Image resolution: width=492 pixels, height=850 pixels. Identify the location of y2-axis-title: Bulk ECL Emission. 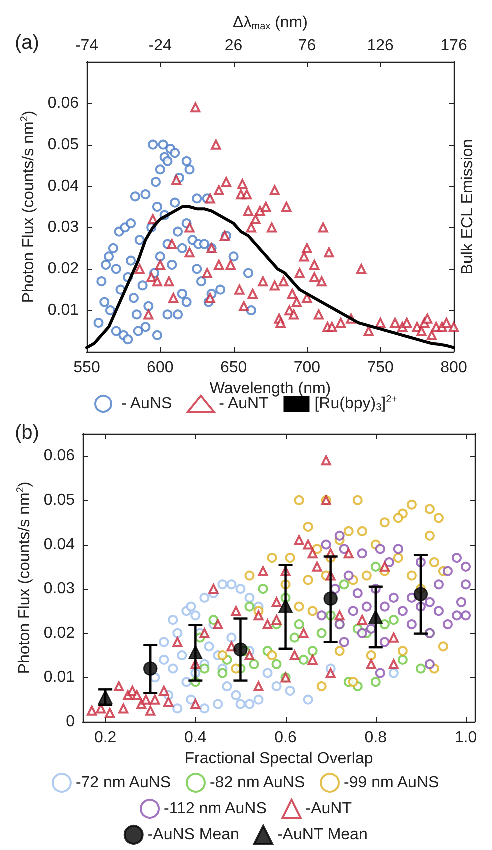
(468, 207).